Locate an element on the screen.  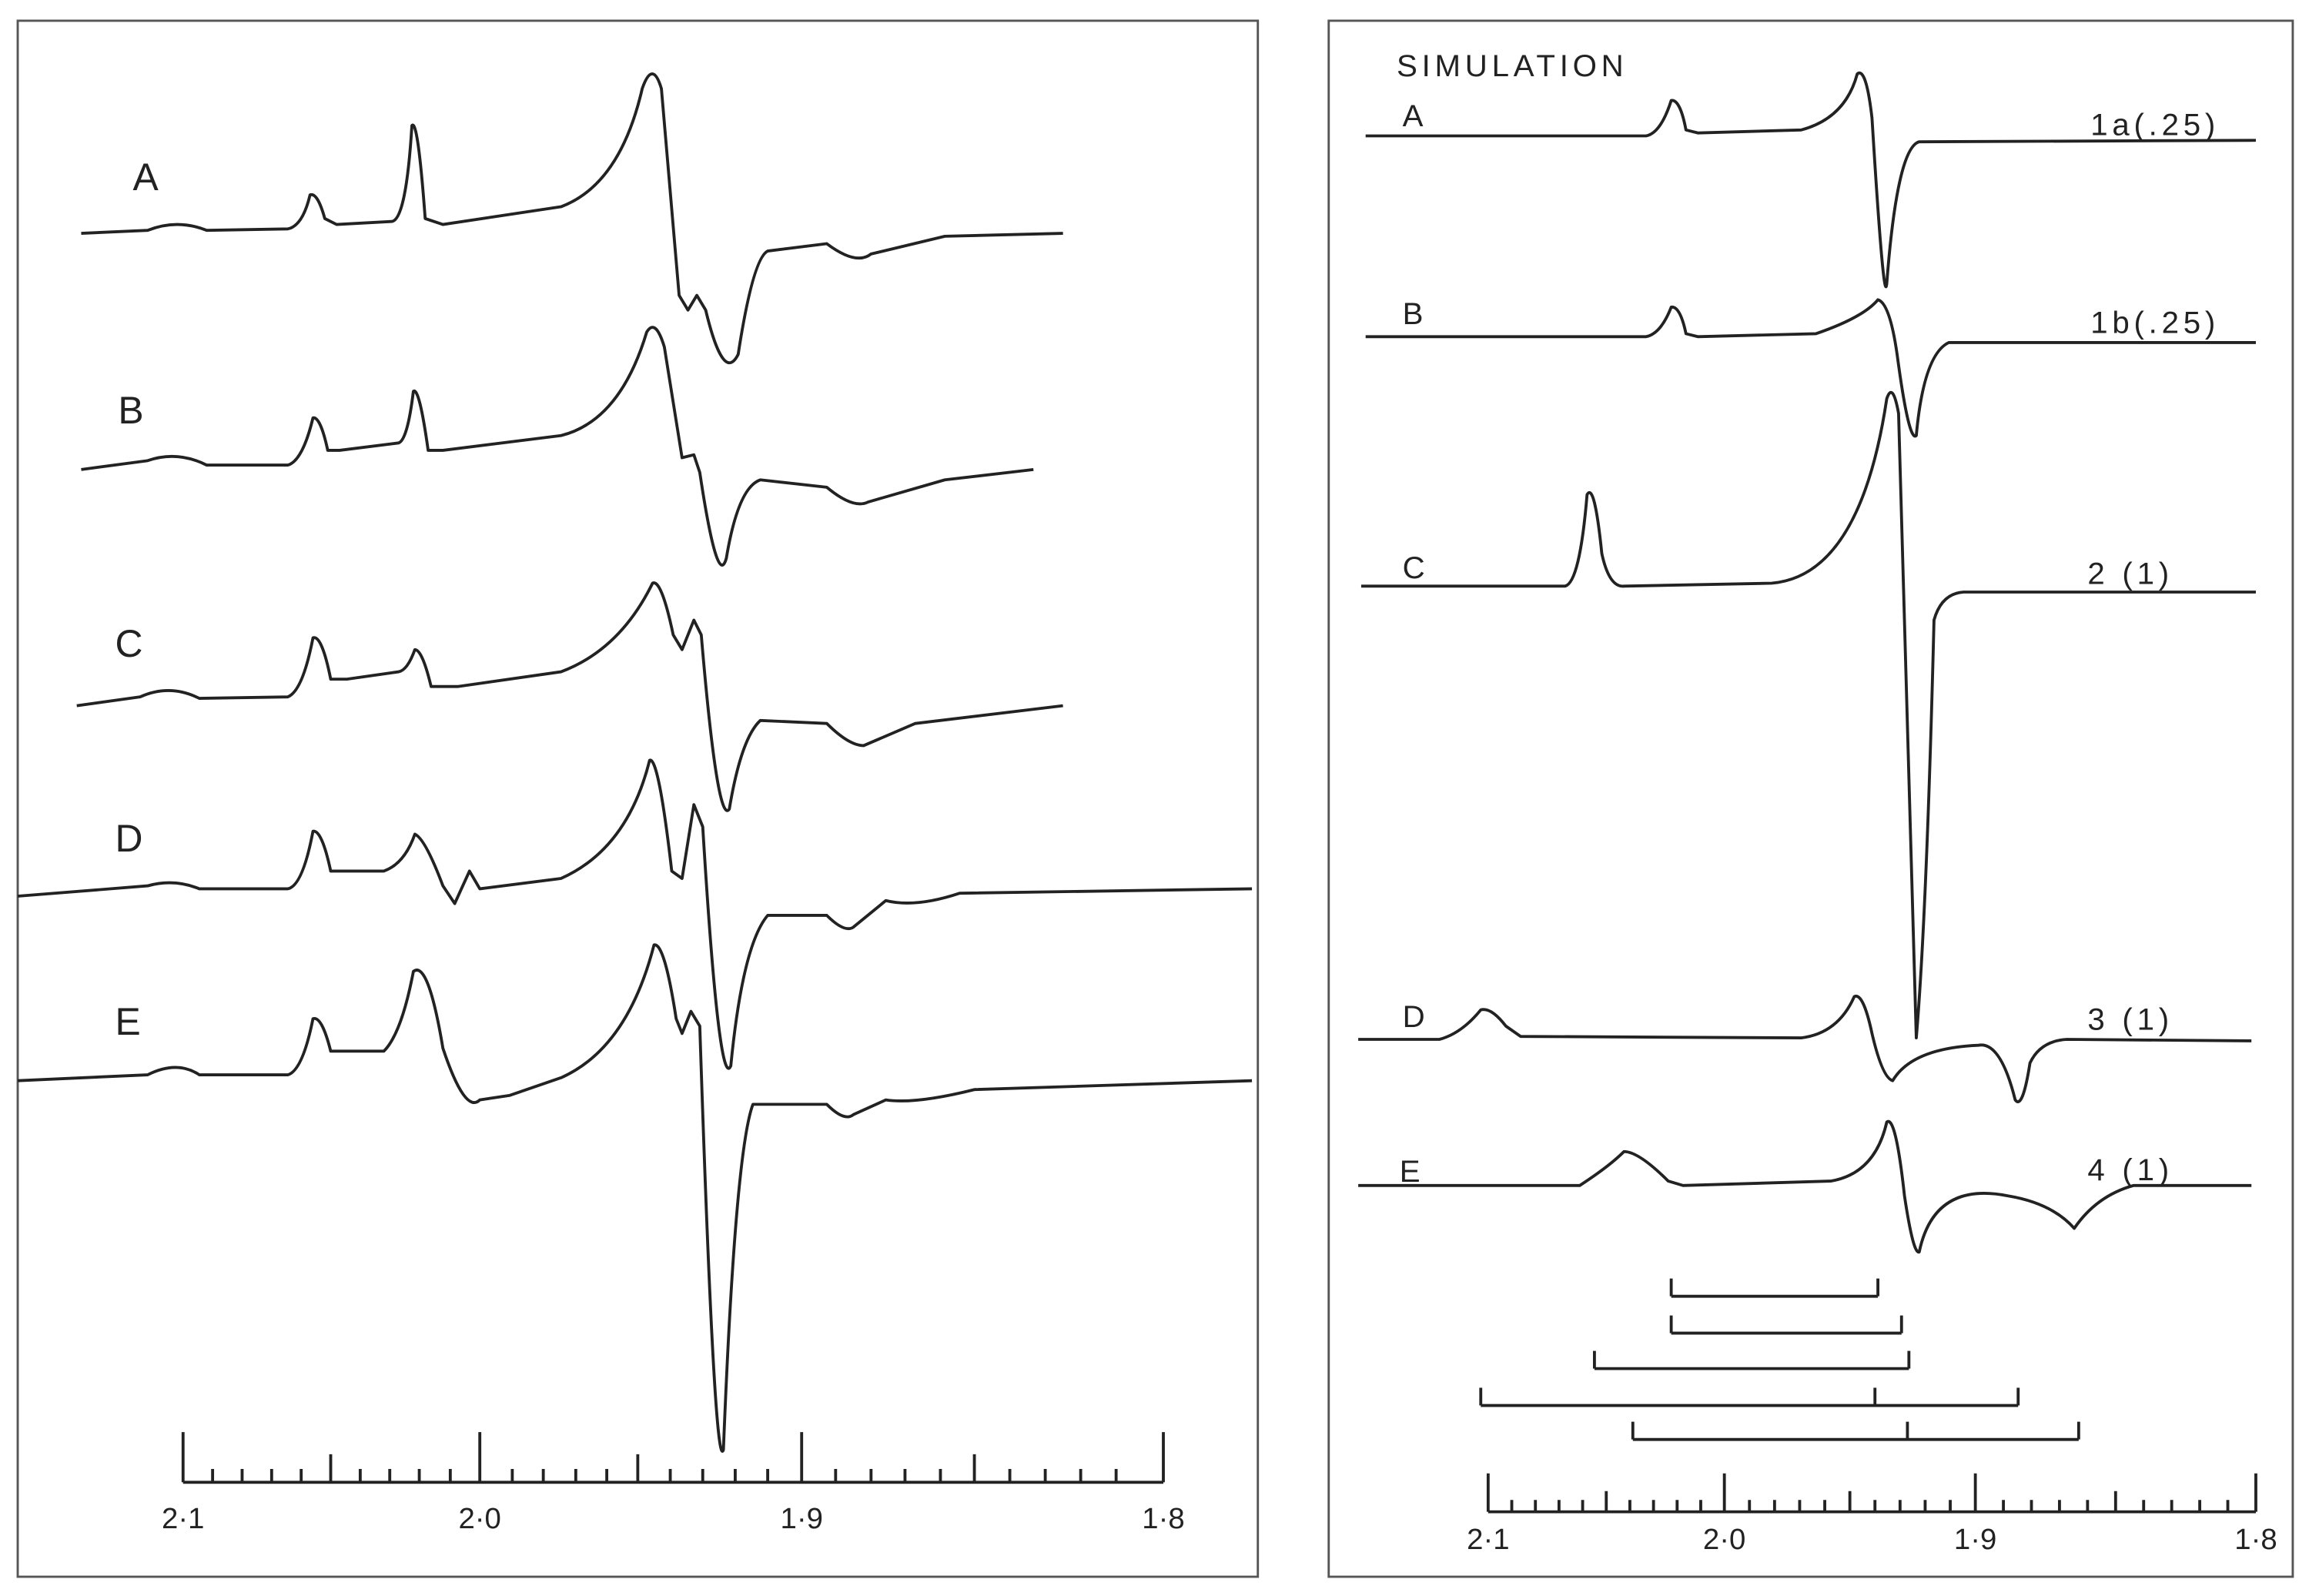
trace-annotation: 1b(.25) is located at coordinates (2155, 323).